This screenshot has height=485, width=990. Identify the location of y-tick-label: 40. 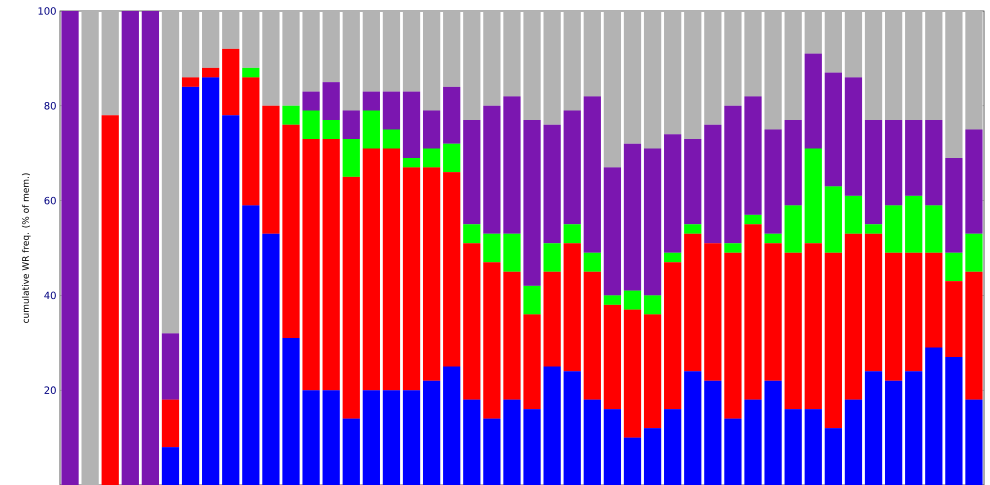
(50, 296).